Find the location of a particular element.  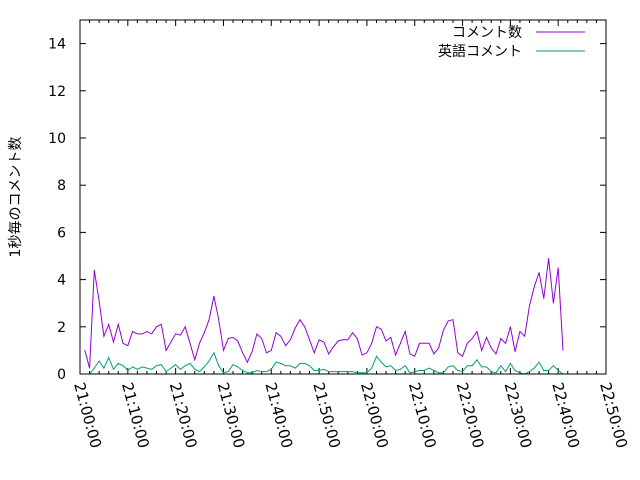

legend-label-comments: コメント数 is located at coordinates (487, 33).